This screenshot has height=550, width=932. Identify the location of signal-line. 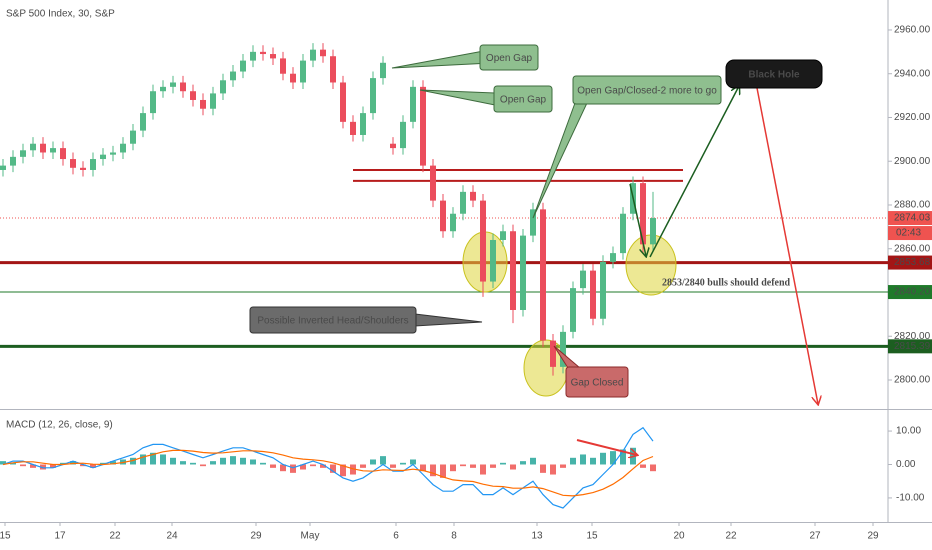
(328, 473).